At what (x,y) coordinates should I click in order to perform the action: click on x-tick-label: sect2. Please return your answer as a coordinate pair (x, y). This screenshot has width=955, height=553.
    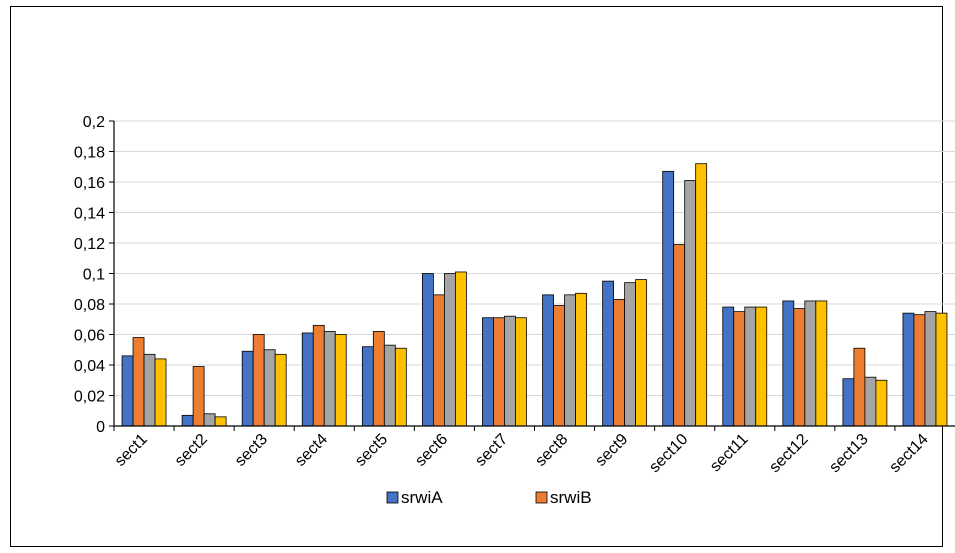
    Looking at the image, I should click on (191, 450).